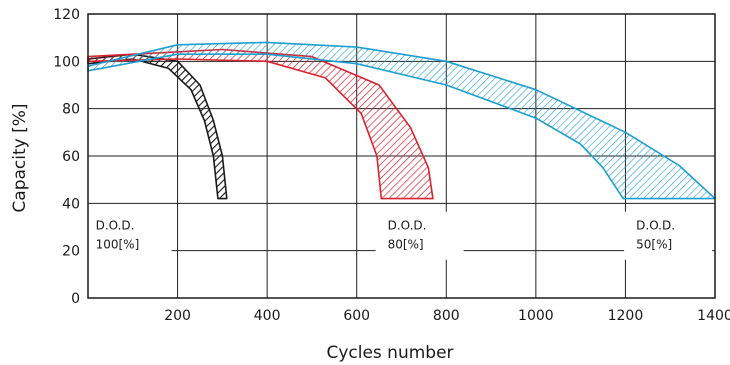  What do you see at coordinates (267, 316) in the screenshot?
I see `x-tick-label: 400` at bounding box center [267, 316].